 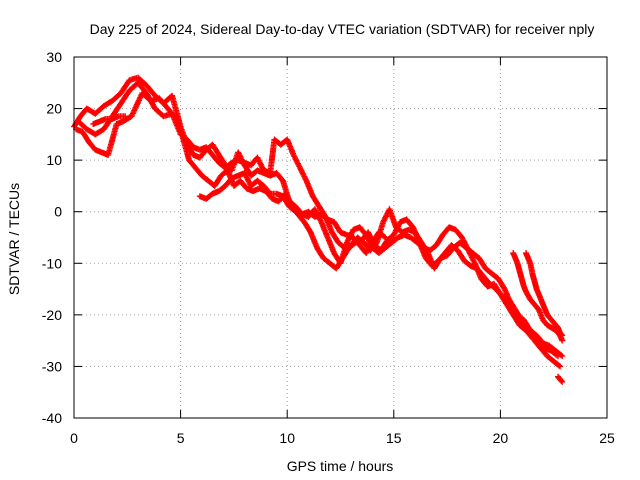 What do you see at coordinates (54, 160) in the screenshot?
I see `y-tick-label: 10` at bounding box center [54, 160].